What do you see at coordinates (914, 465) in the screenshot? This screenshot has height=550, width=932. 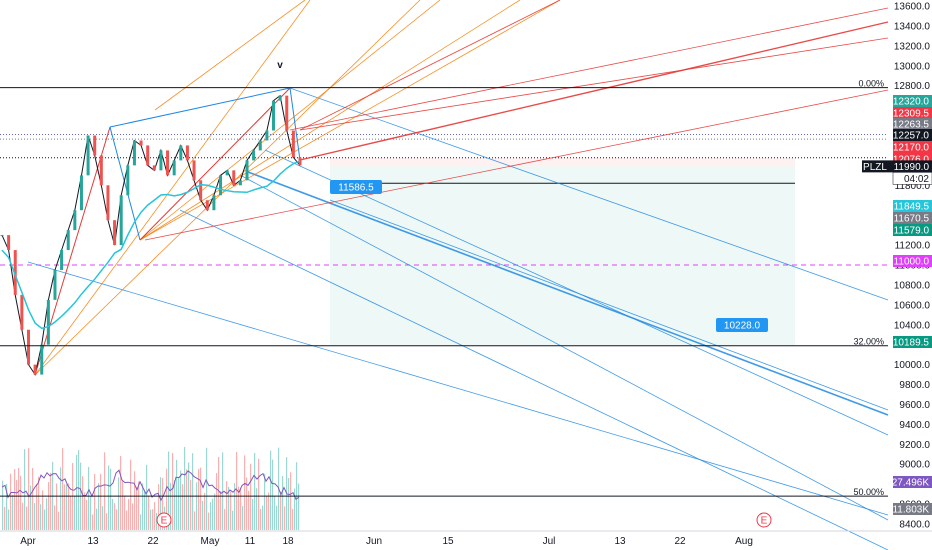 I see `y-tick-label: 9000.0` at bounding box center [914, 465].